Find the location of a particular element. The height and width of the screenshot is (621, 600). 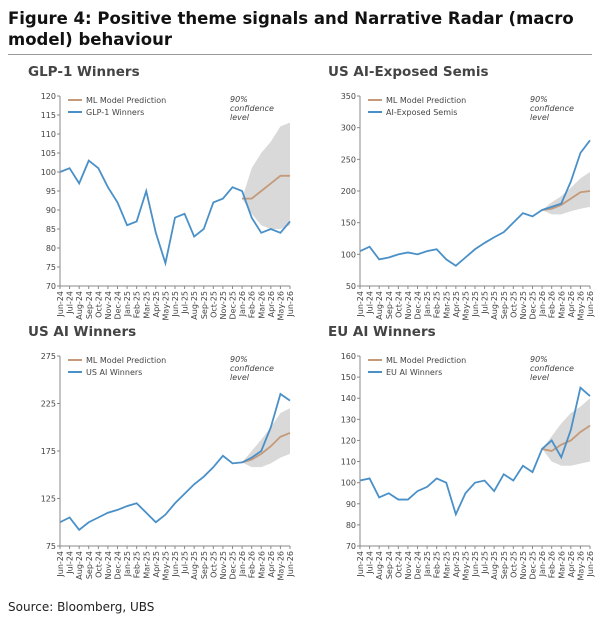

chart-title: US AI Winners is located at coordinates (82, 332).